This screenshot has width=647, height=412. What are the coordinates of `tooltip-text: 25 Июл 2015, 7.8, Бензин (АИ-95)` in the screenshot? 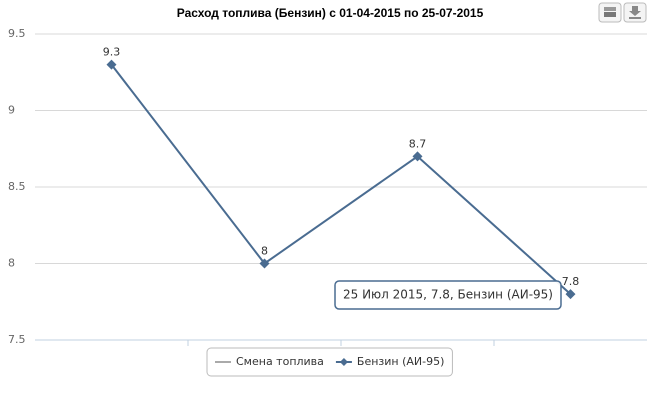 It's located at (448, 295).